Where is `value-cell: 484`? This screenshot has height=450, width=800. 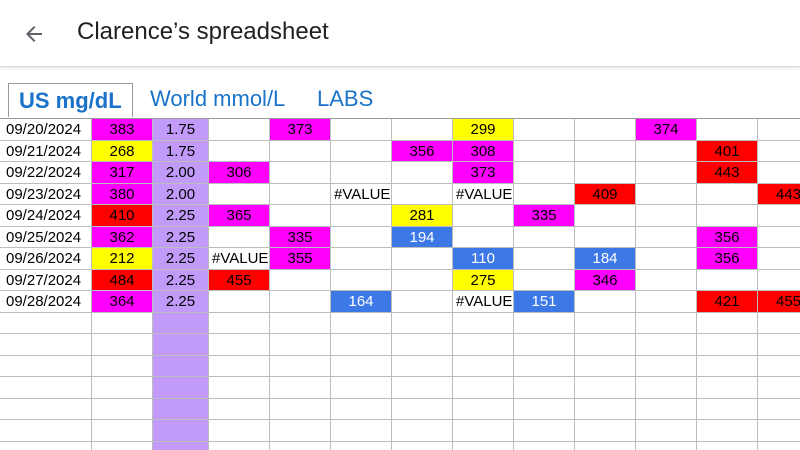
value-cell: 484 is located at coordinates (122, 281).